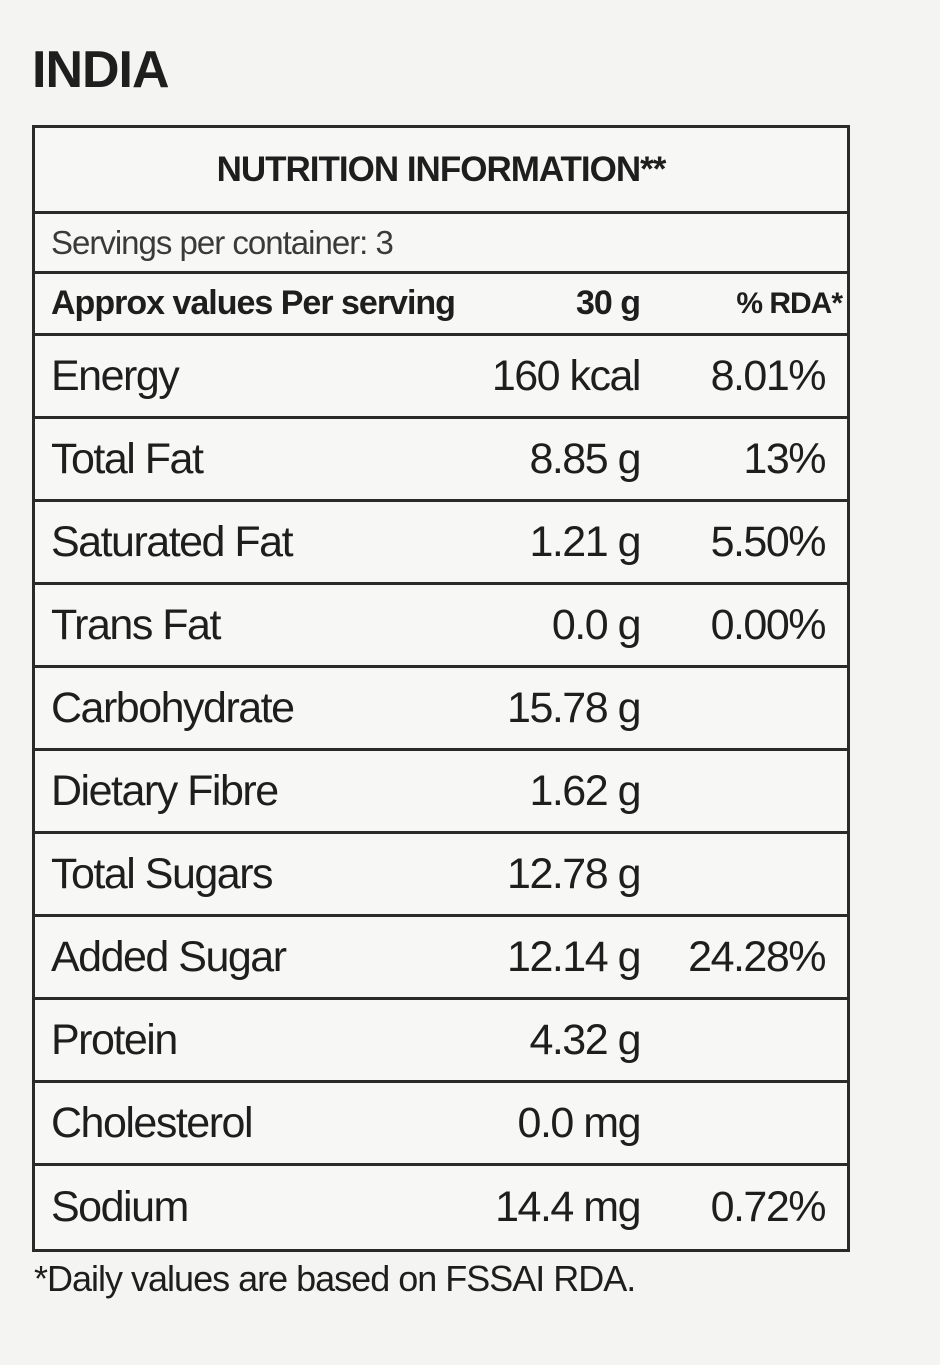  What do you see at coordinates (574, 956) in the screenshot?
I see `nutrient-amount: 12.14 g` at bounding box center [574, 956].